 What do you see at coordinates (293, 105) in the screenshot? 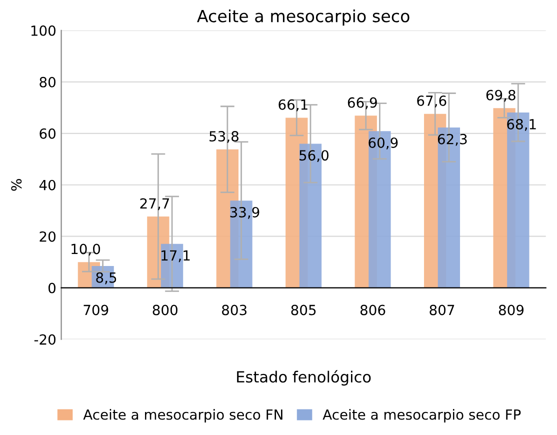
I see `data-label: 66,1` at bounding box center [293, 105].